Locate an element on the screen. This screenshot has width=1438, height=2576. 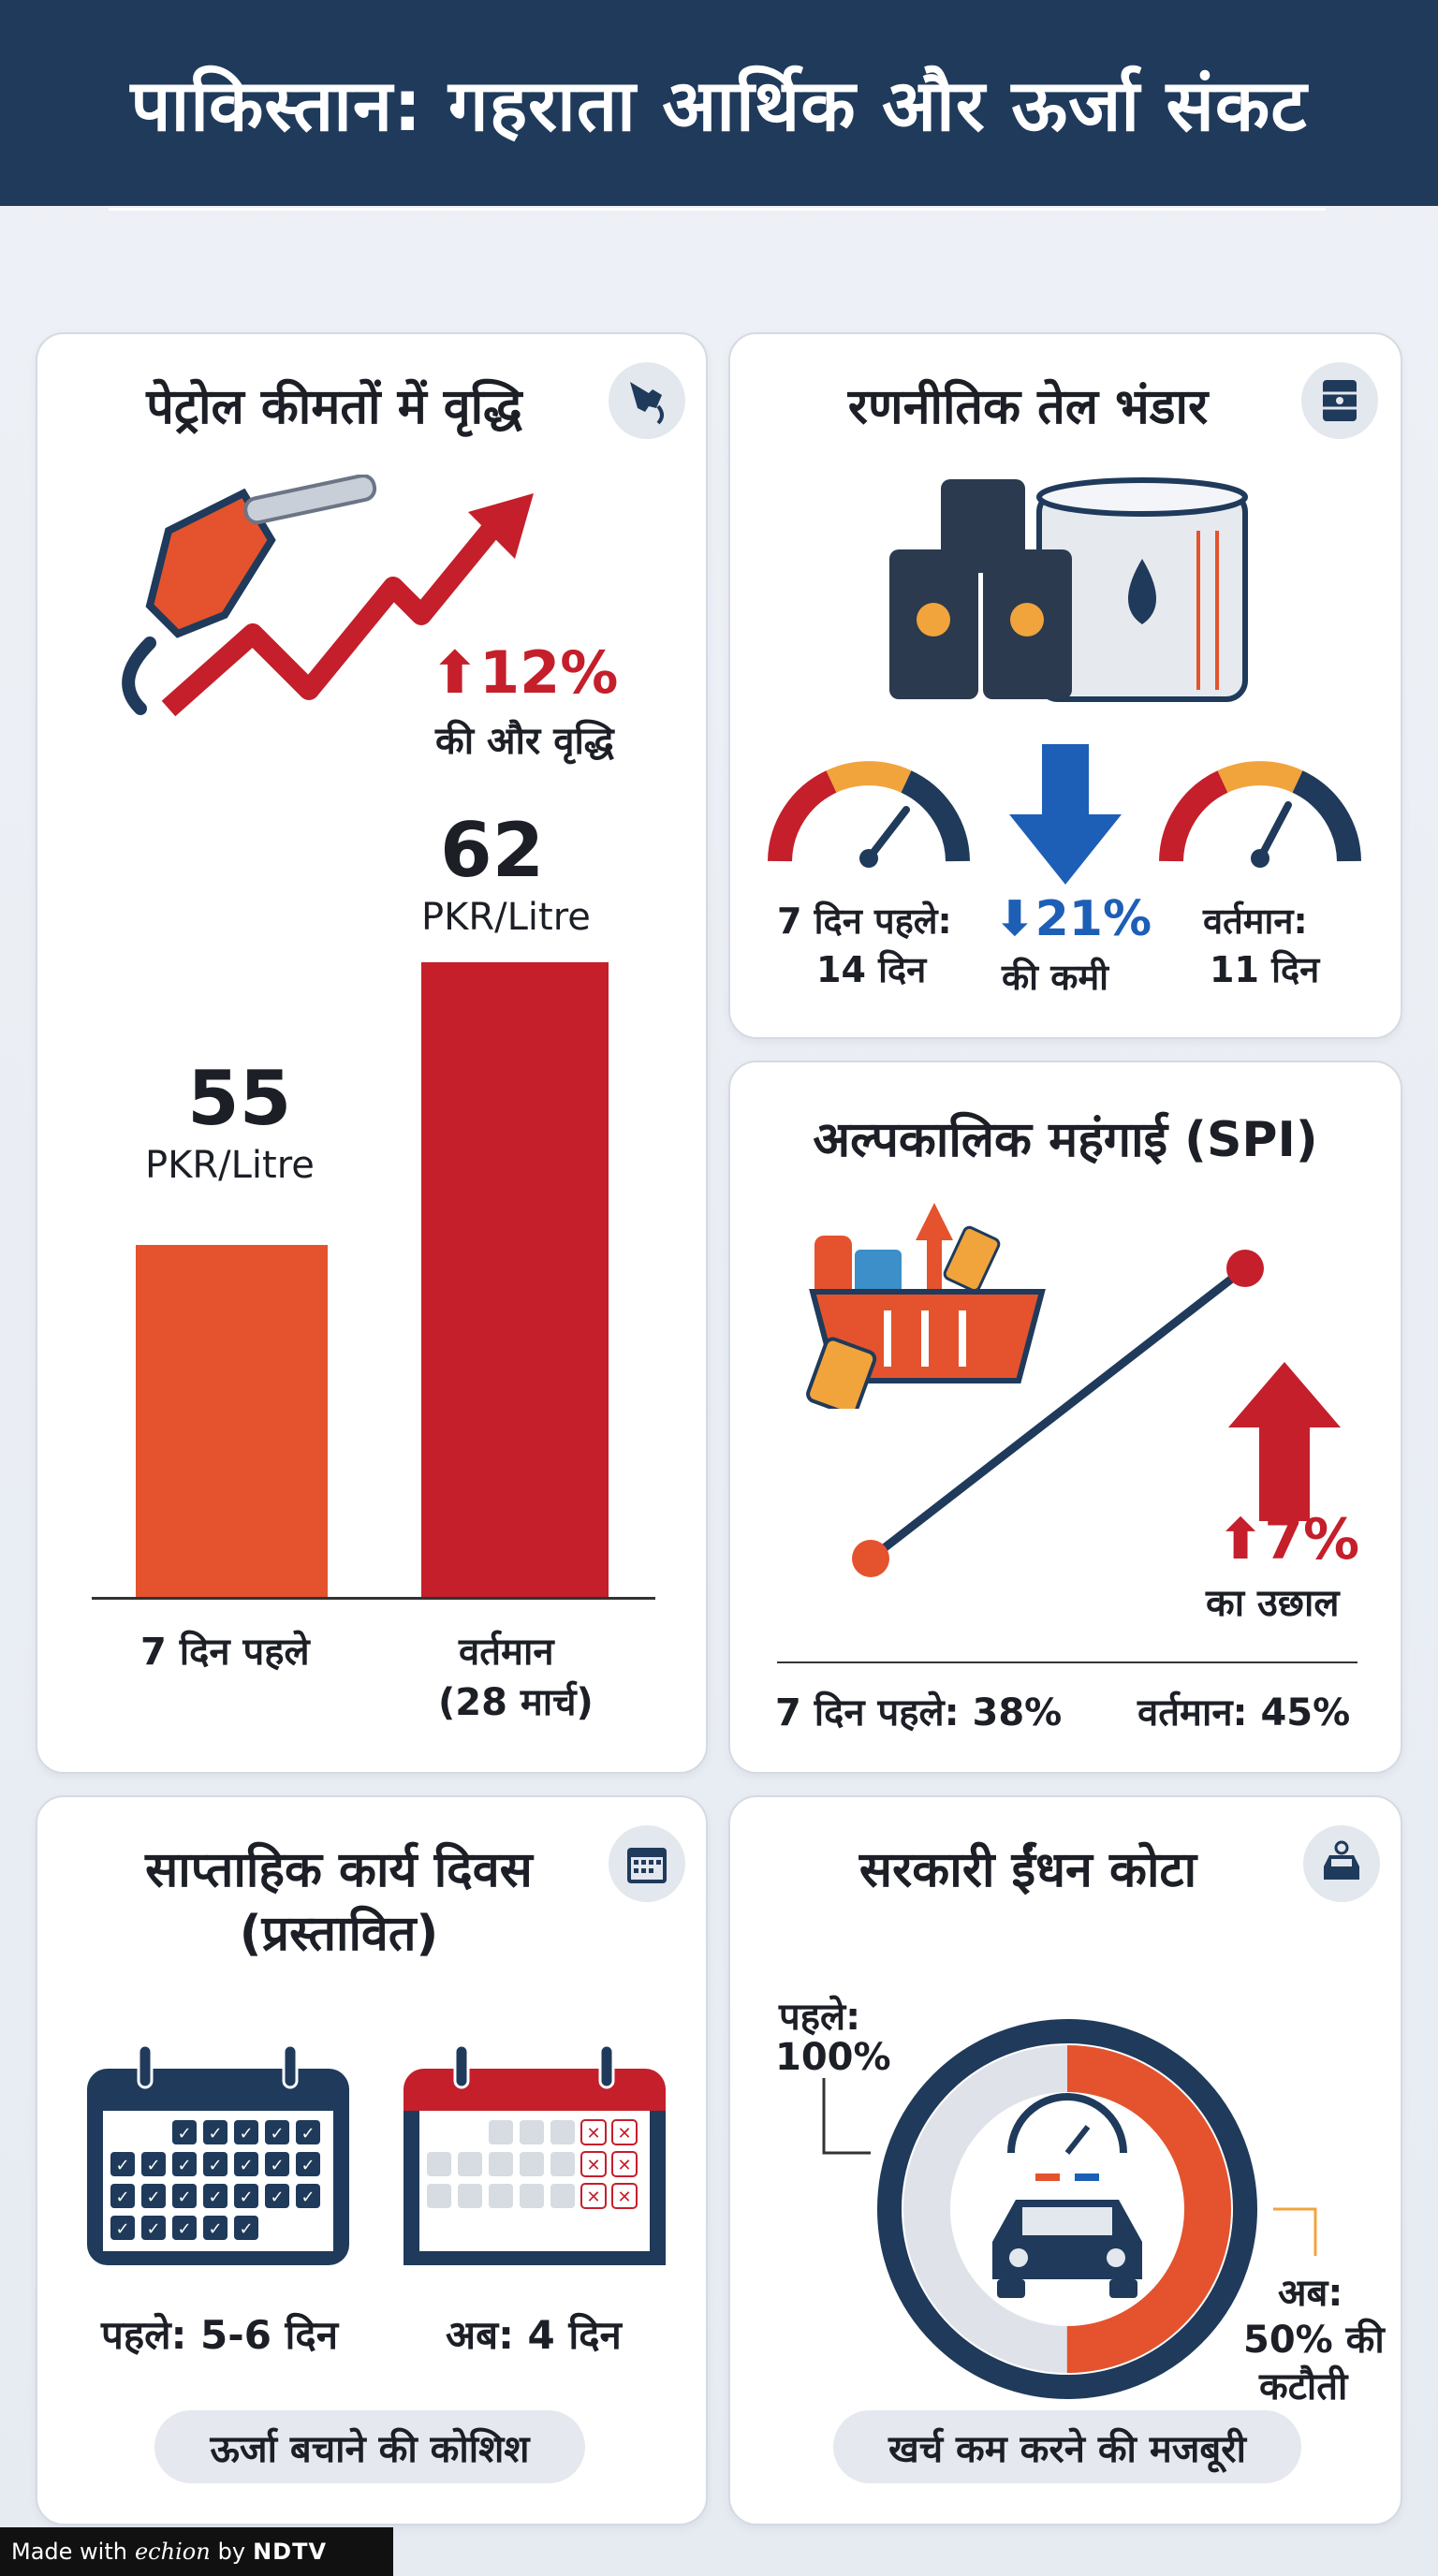
reserve-current-value: 11 दिन is located at coordinates (1265, 970).